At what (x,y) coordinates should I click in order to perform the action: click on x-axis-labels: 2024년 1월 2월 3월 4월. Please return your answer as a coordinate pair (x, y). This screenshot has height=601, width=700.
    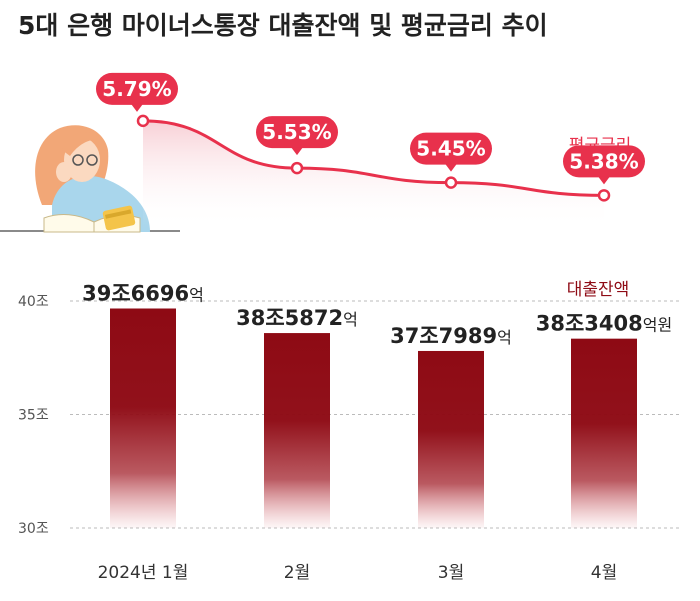
    Looking at the image, I should click on (358, 573).